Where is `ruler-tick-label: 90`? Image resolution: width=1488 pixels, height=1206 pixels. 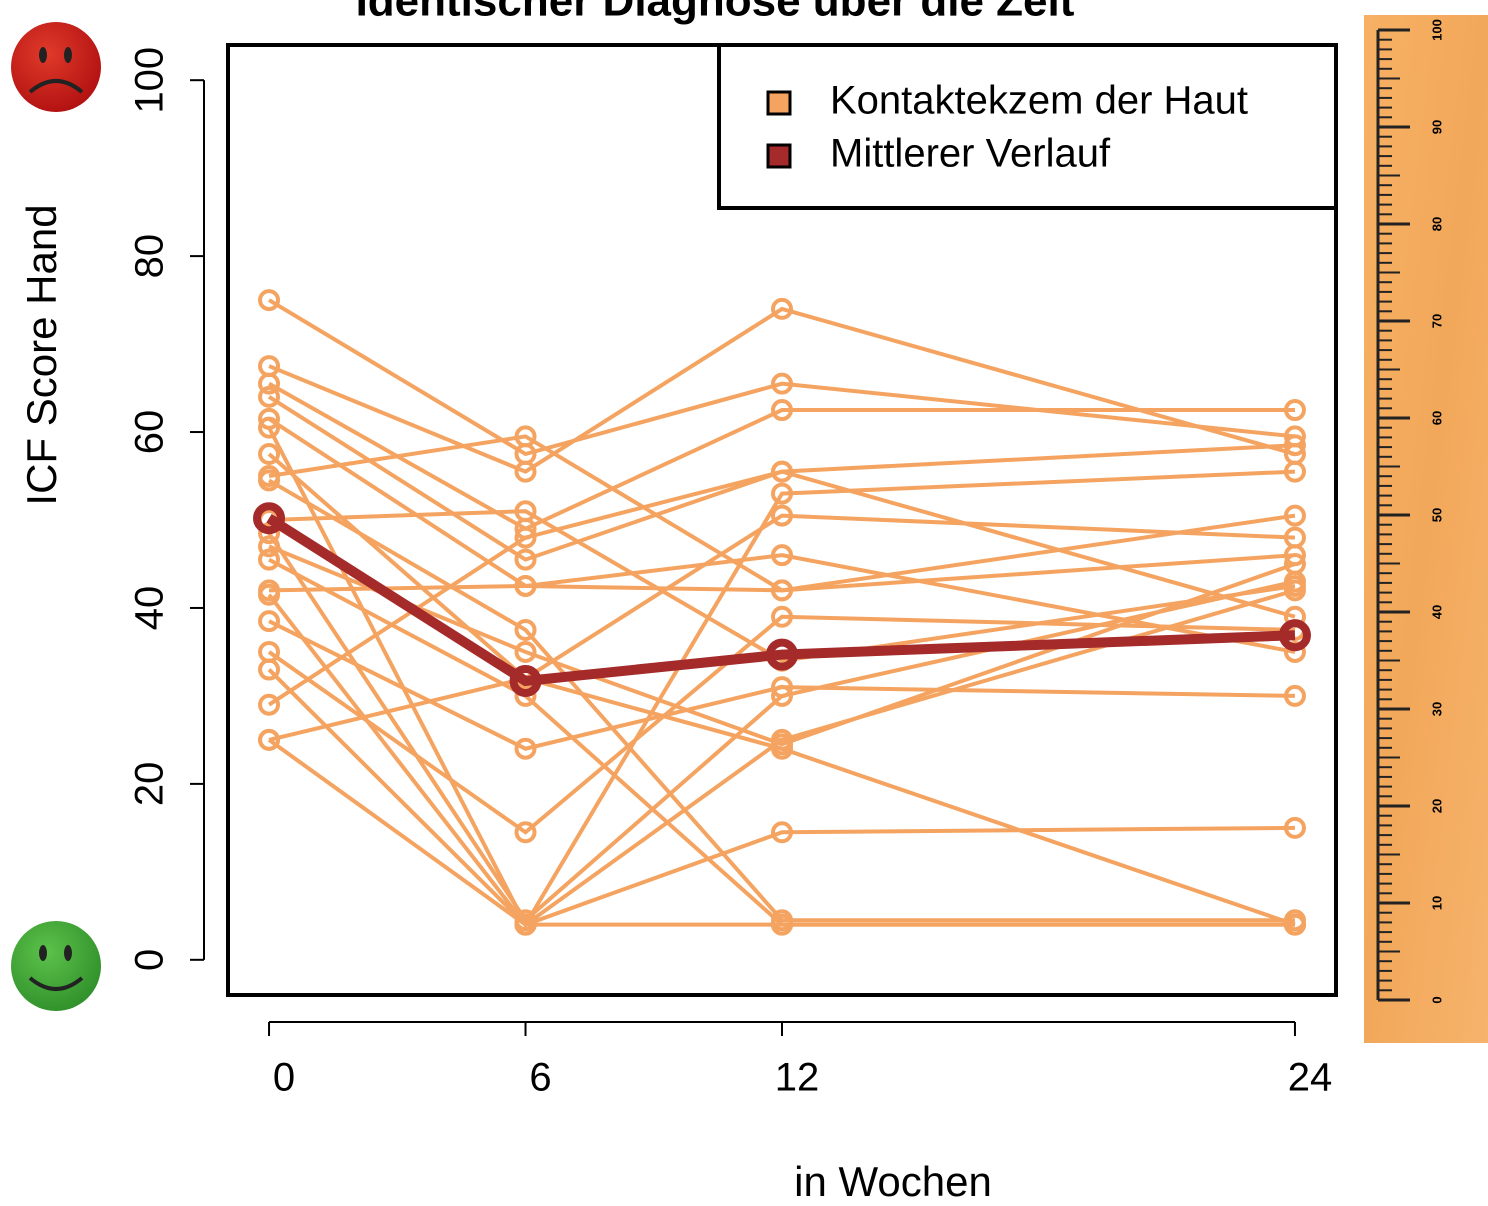 ruler-tick-label: 90 is located at coordinates (1436, 127).